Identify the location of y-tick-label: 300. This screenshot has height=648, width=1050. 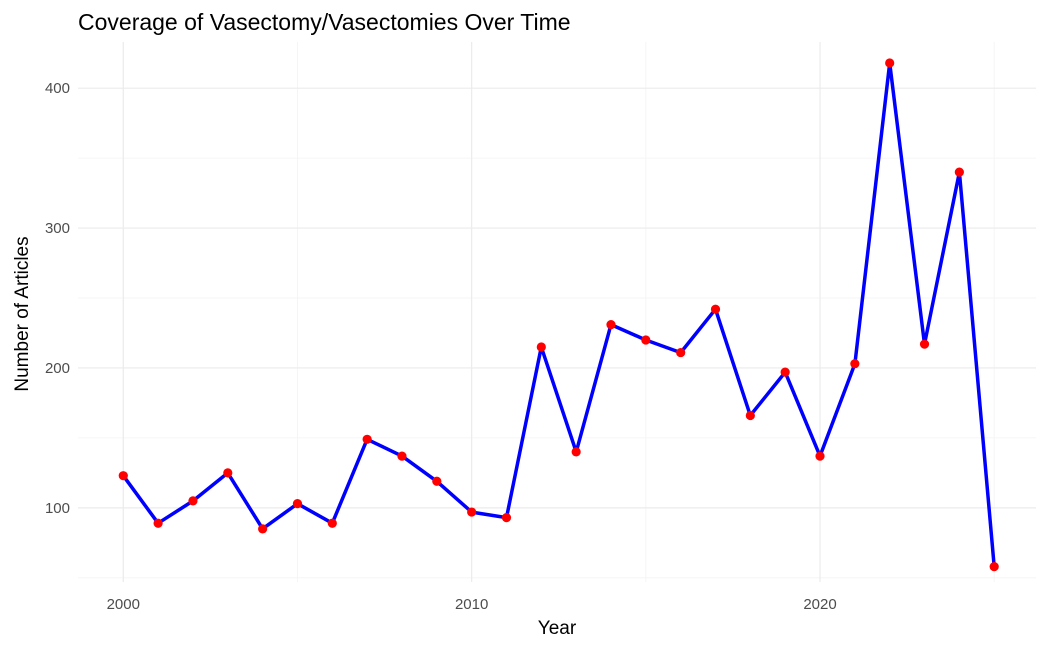
(57, 228).